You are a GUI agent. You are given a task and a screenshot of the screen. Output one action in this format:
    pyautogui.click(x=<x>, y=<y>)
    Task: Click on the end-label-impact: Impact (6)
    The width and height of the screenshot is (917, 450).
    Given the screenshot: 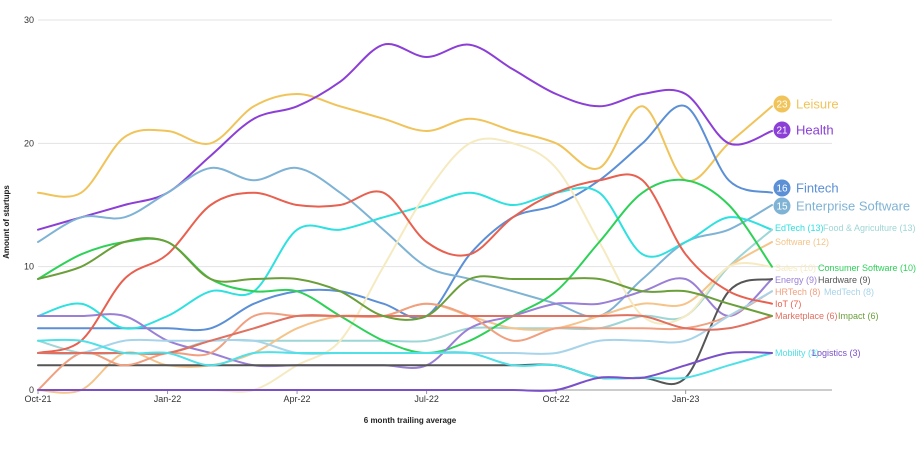 What is the action you would take?
    pyautogui.click(x=858, y=316)
    